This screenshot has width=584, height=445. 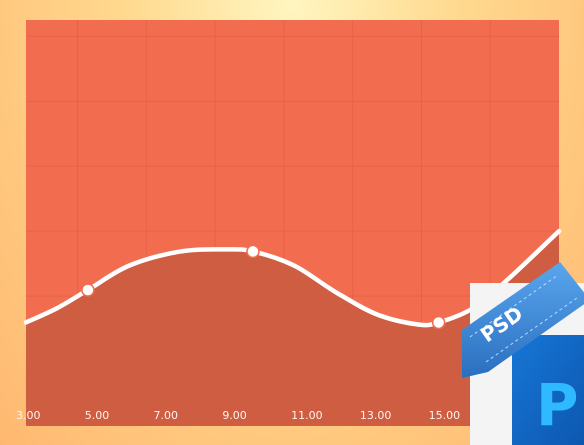 I want to click on psd-ribbon: PSD, so click(x=523, y=320).